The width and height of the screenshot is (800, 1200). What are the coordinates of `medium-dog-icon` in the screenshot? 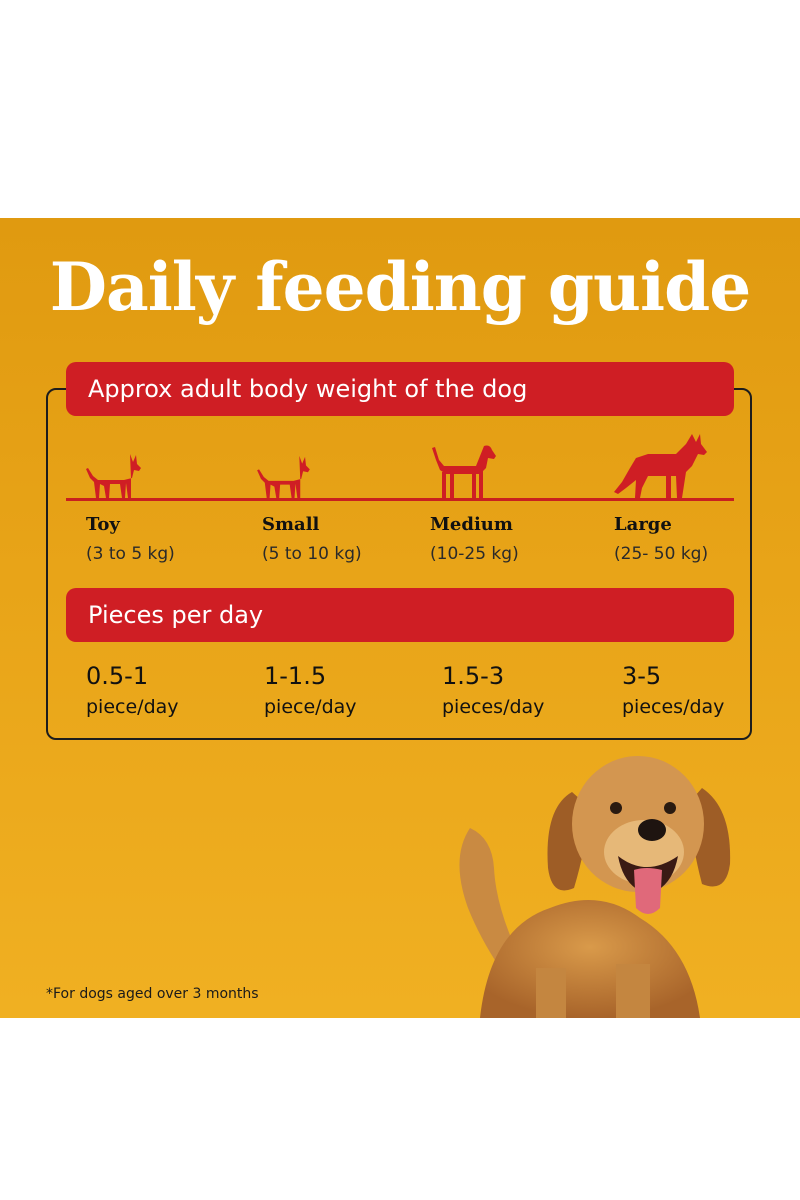 It's located at (462, 471).